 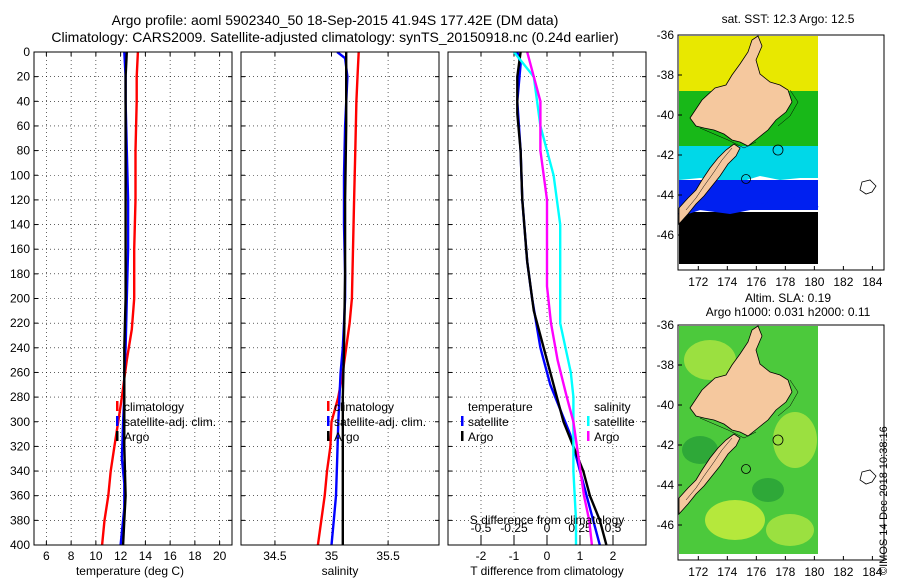 What do you see at coordinates (20, 471) in the screenshot?
I see `y-tick-label: 340` at bounding box center [20, 471].